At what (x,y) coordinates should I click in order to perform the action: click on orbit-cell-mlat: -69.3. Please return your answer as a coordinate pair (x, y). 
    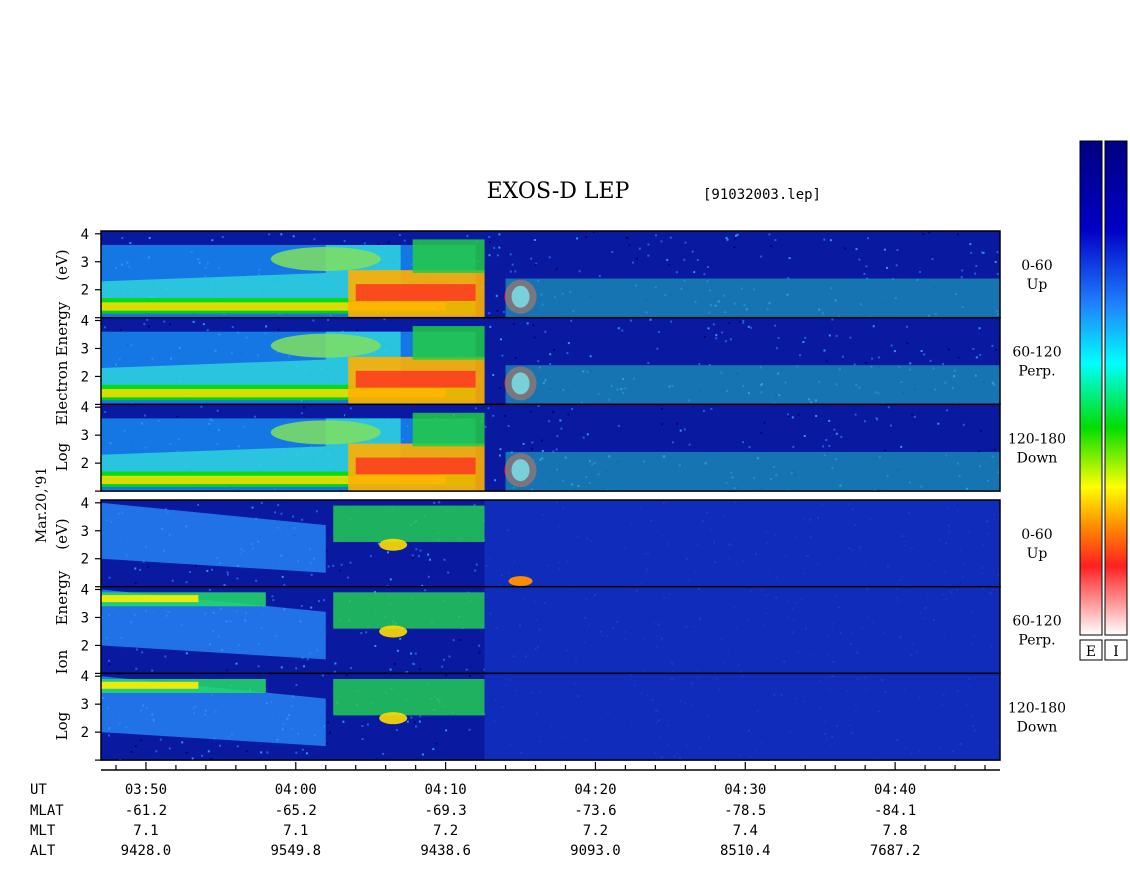
    Looking at the image, I should click on (446, 811).